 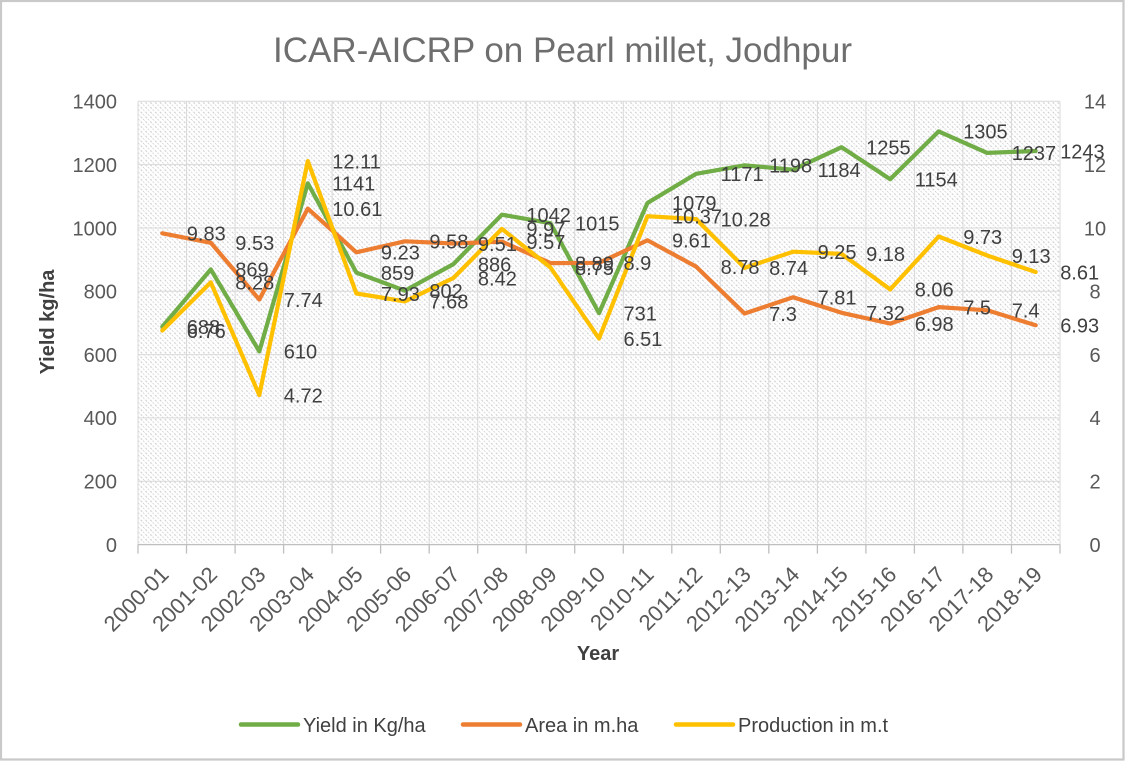 What do you see at coordinates (448, 243) in the screenshot?
I see `svg-text: 9.58` at bounding box center [448, 243].